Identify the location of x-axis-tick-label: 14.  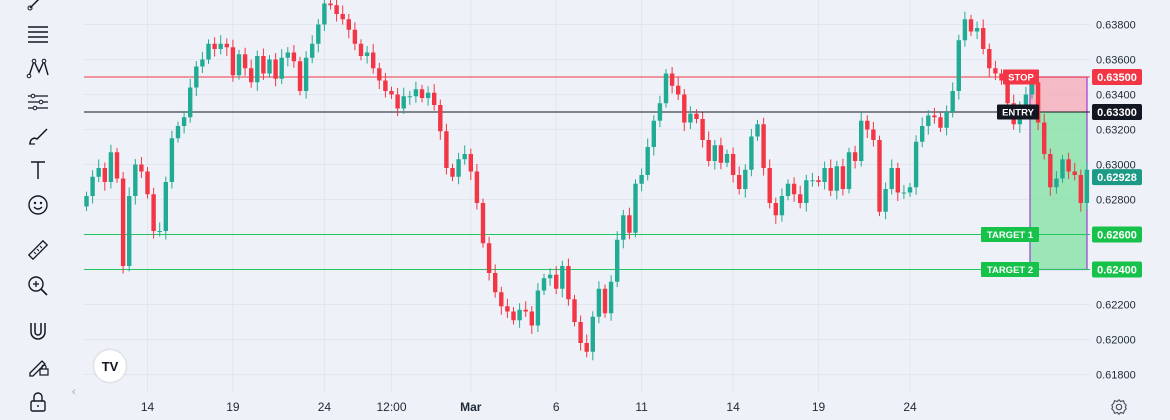
(148, 407).